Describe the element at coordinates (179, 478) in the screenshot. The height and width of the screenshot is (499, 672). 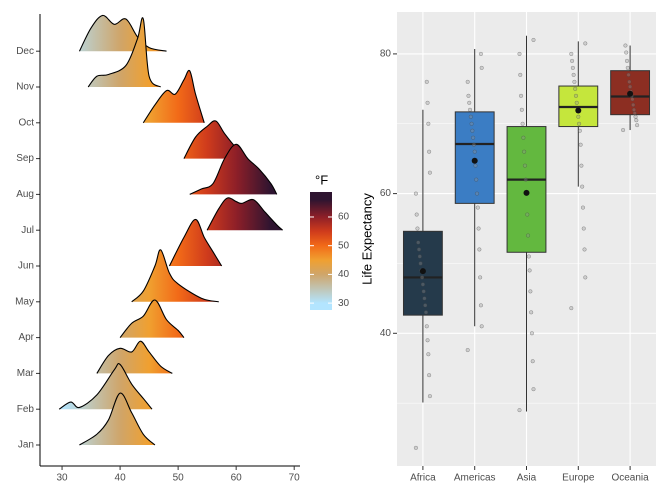
I see `x-tick-label: 50` at that location.